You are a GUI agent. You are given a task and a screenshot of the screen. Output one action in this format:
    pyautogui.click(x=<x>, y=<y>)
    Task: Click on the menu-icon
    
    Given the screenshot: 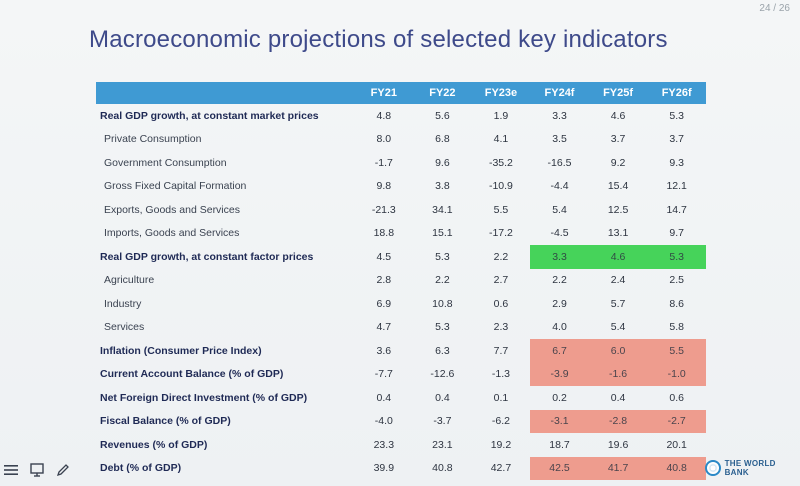 What is the action you would take?
    pyautogui.click(x=11, y=470)
    